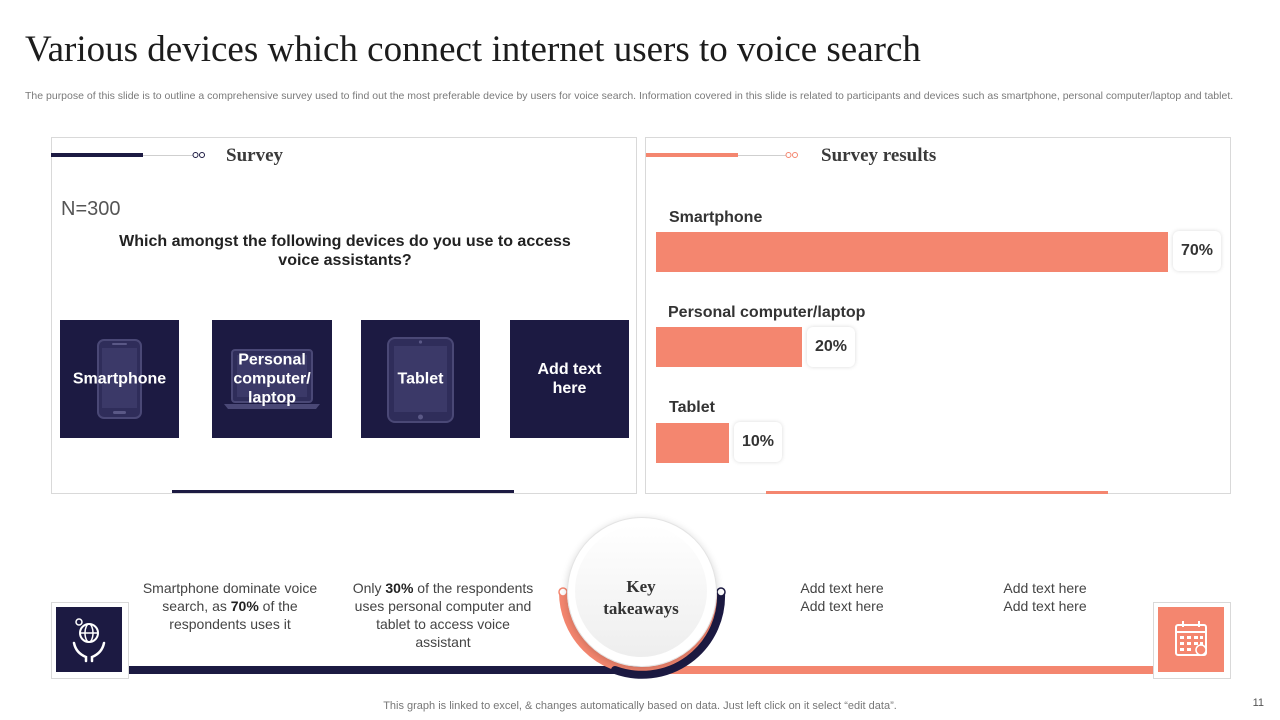  What do you see at coordinates (1045, 597) in the screenshot?
I see `takeaway-4: Add text here Add text here` at bounding box center [1045, 597].